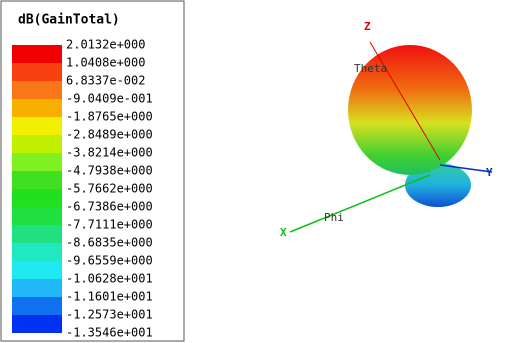  Describe the element at coordinates (283, 232) in the screenshot. I see `x-label: X` at that location.